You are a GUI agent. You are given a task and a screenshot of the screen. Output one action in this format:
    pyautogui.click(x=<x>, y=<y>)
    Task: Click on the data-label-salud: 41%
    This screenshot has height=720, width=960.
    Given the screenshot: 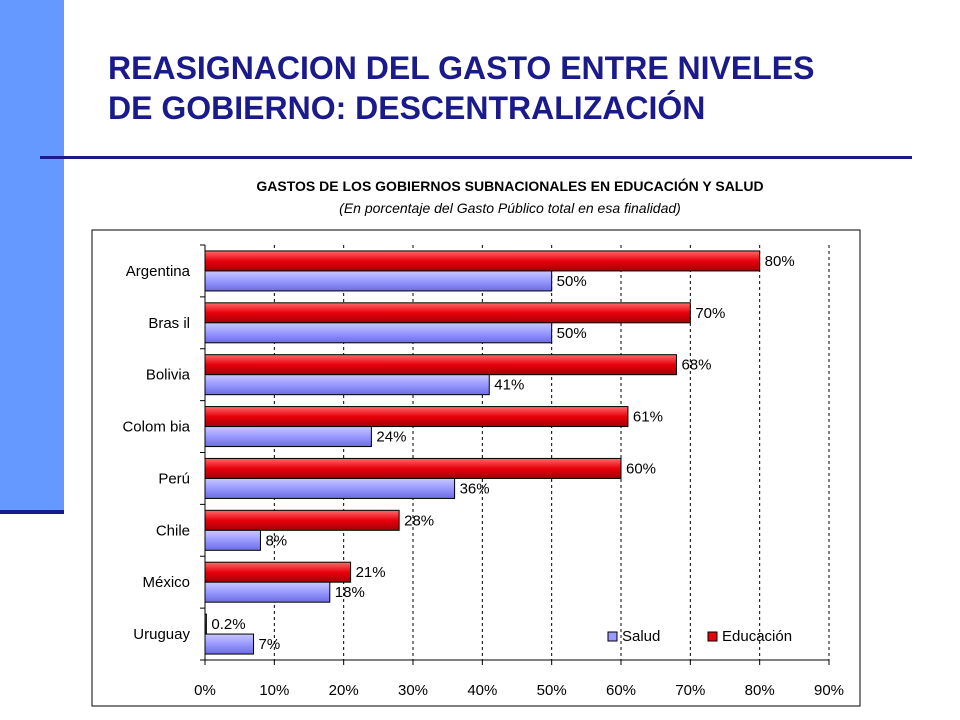 What is the action you would take?
    pyautogui.click(x=509, y=385)
    